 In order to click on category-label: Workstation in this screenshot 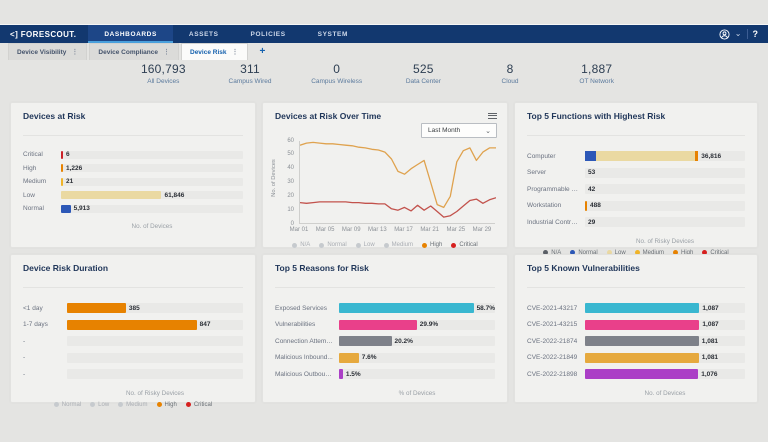, I will do `click(544, 206)`.